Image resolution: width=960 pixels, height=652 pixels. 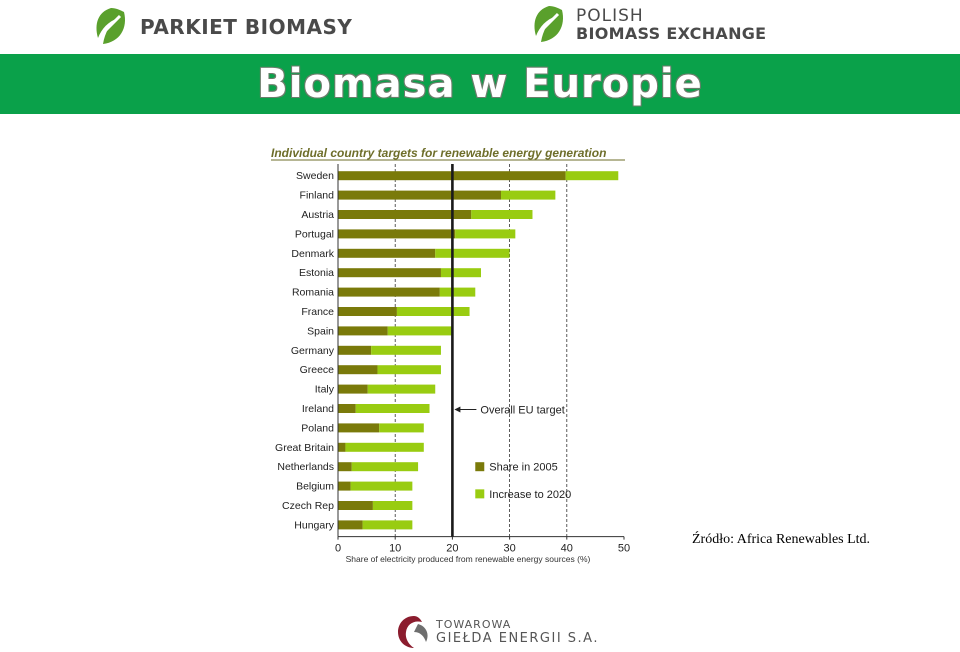 What do you see at coordinates (320, 331) in the screenshot?
I see `category-label: Spain` at bounding box center [320, 331].